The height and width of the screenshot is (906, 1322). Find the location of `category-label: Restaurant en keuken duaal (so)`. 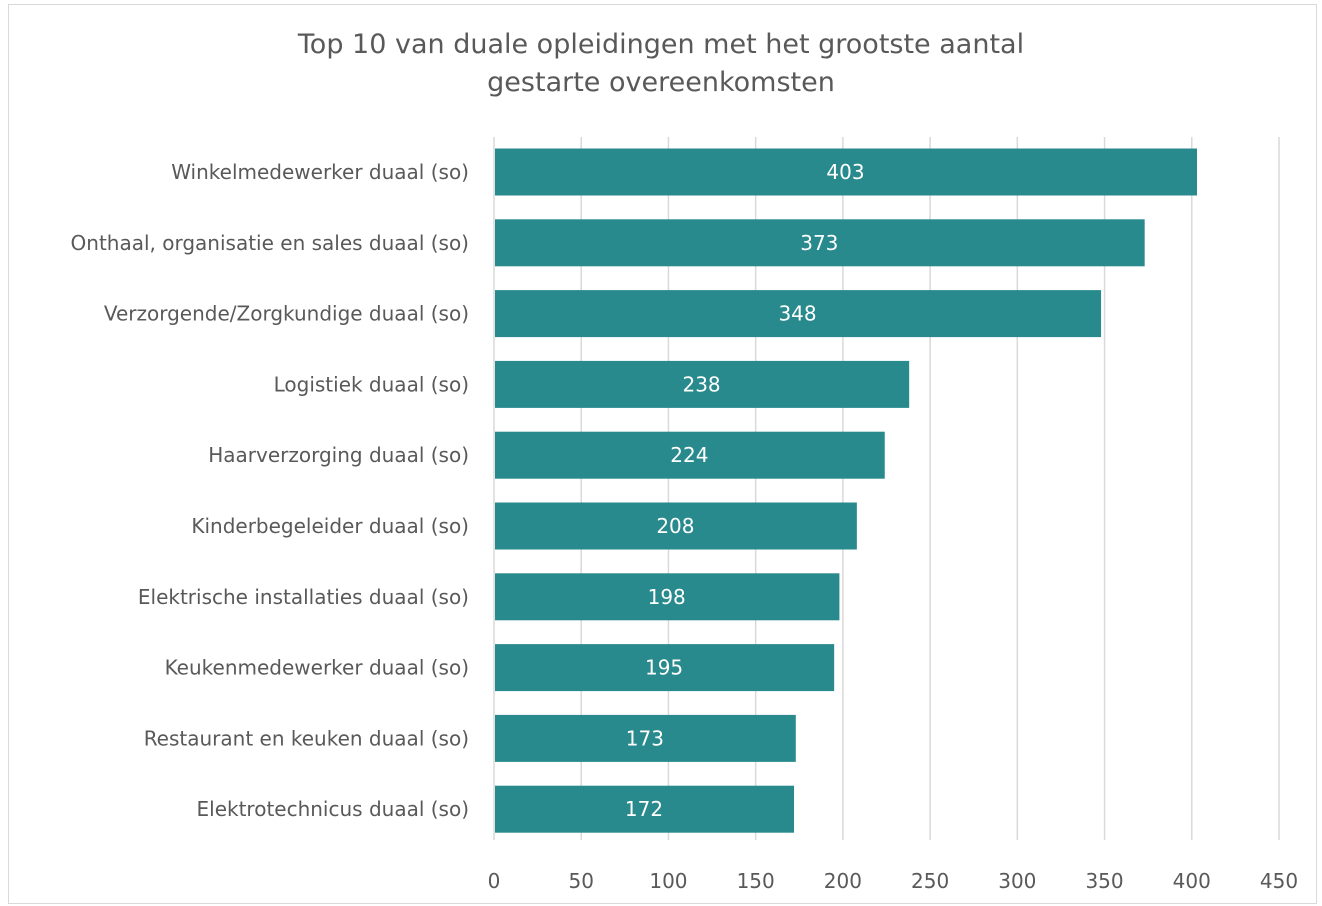

category-label: Restaurant en keuken duaal (so) is located at coordinates (306, 738).